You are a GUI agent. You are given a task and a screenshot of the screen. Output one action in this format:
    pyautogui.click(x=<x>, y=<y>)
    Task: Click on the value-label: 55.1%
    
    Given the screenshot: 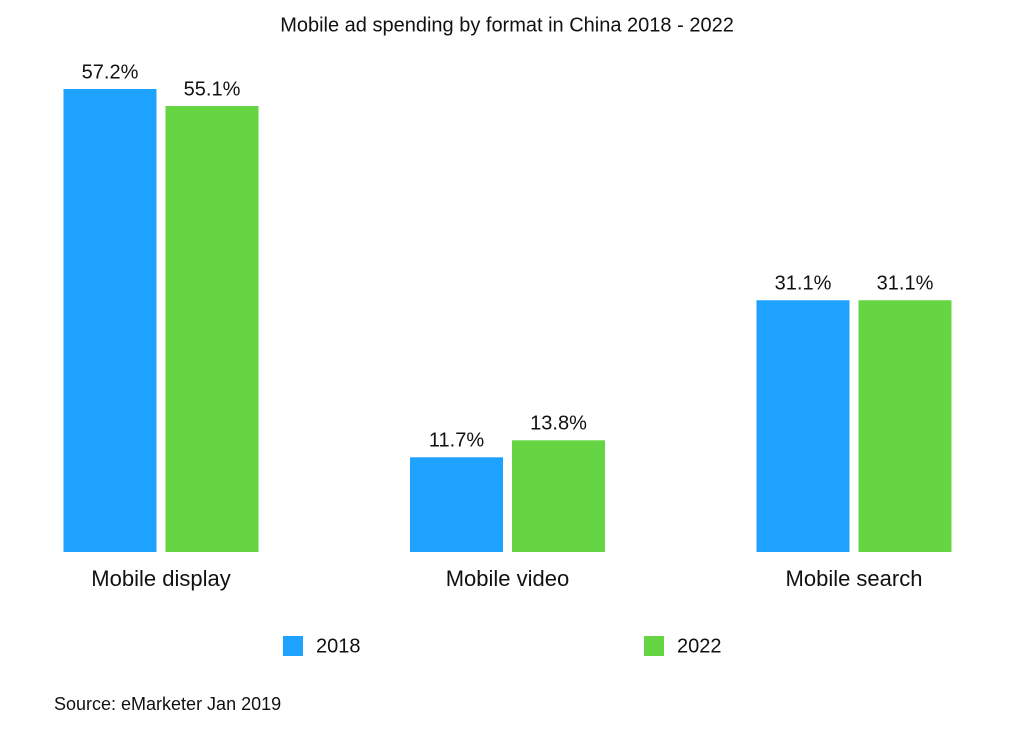 What is the action you would take?
    pyautogui.click(x=212, y=89)
    